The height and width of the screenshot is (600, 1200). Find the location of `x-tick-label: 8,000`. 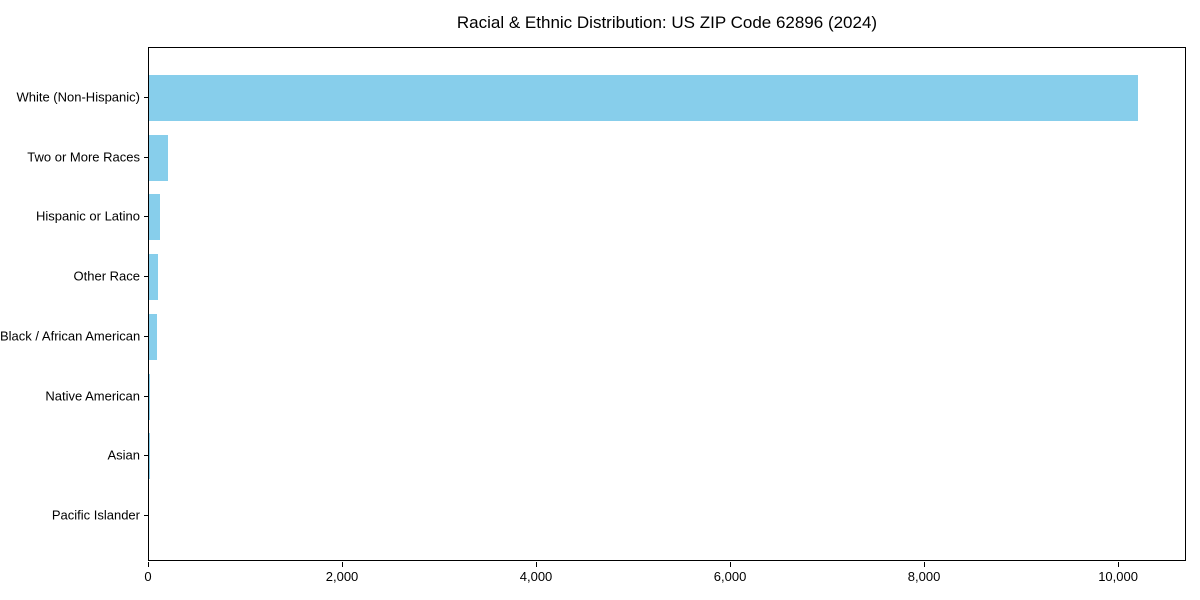

x-tick-label: 8,000 is located at coordinates (924, 576).